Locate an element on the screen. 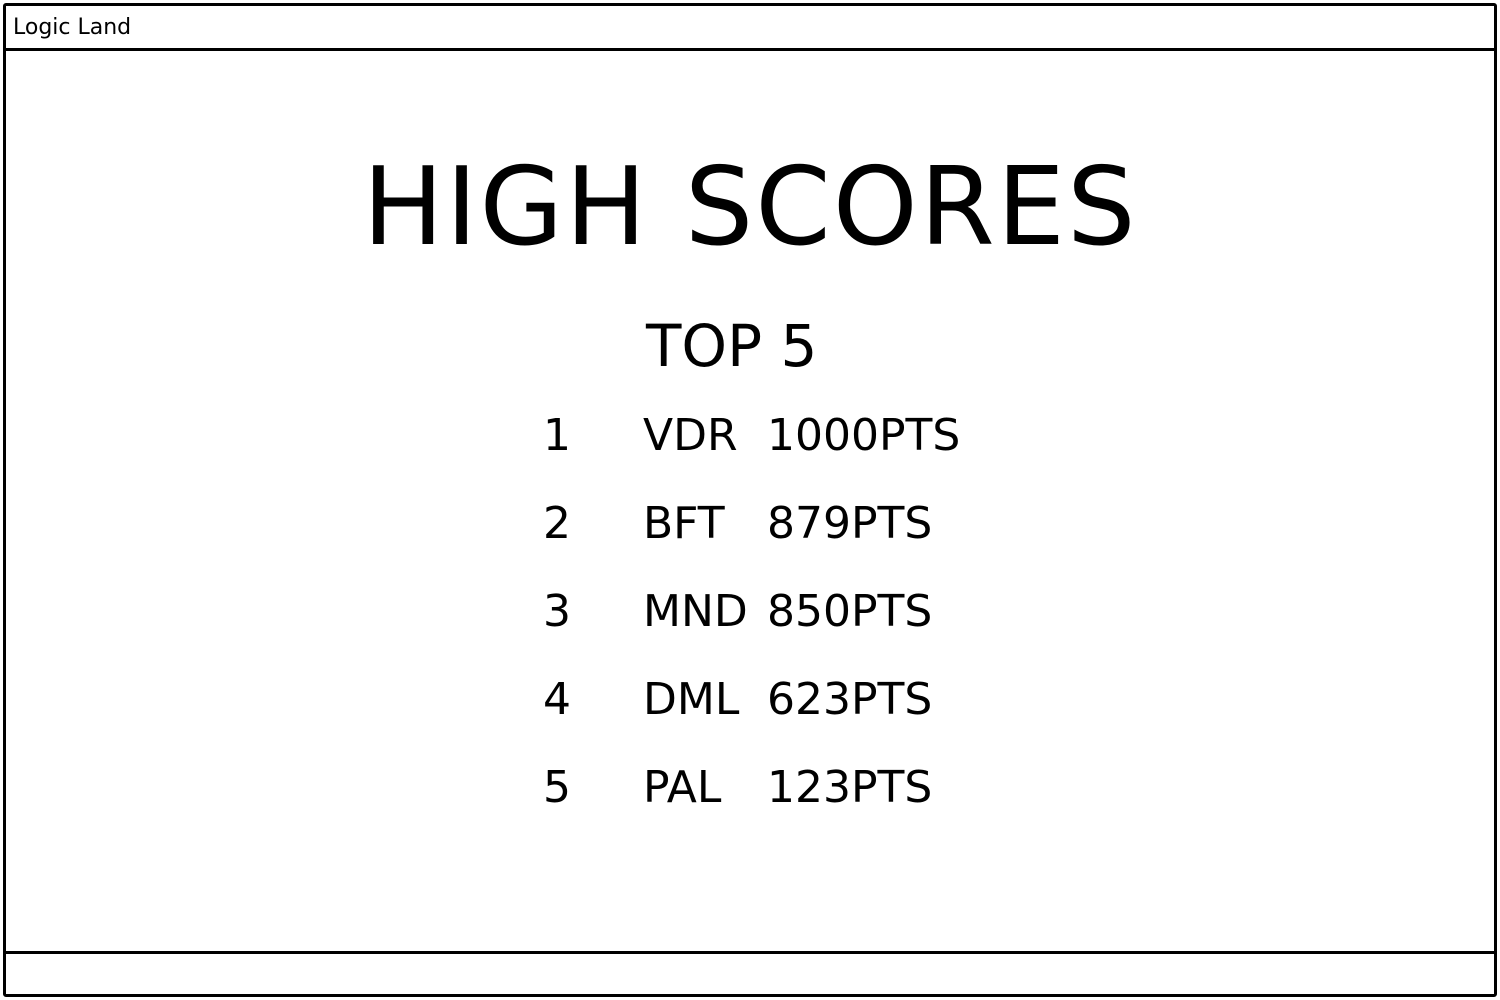  score-rank: 3 is located at coordinates (557, 611).